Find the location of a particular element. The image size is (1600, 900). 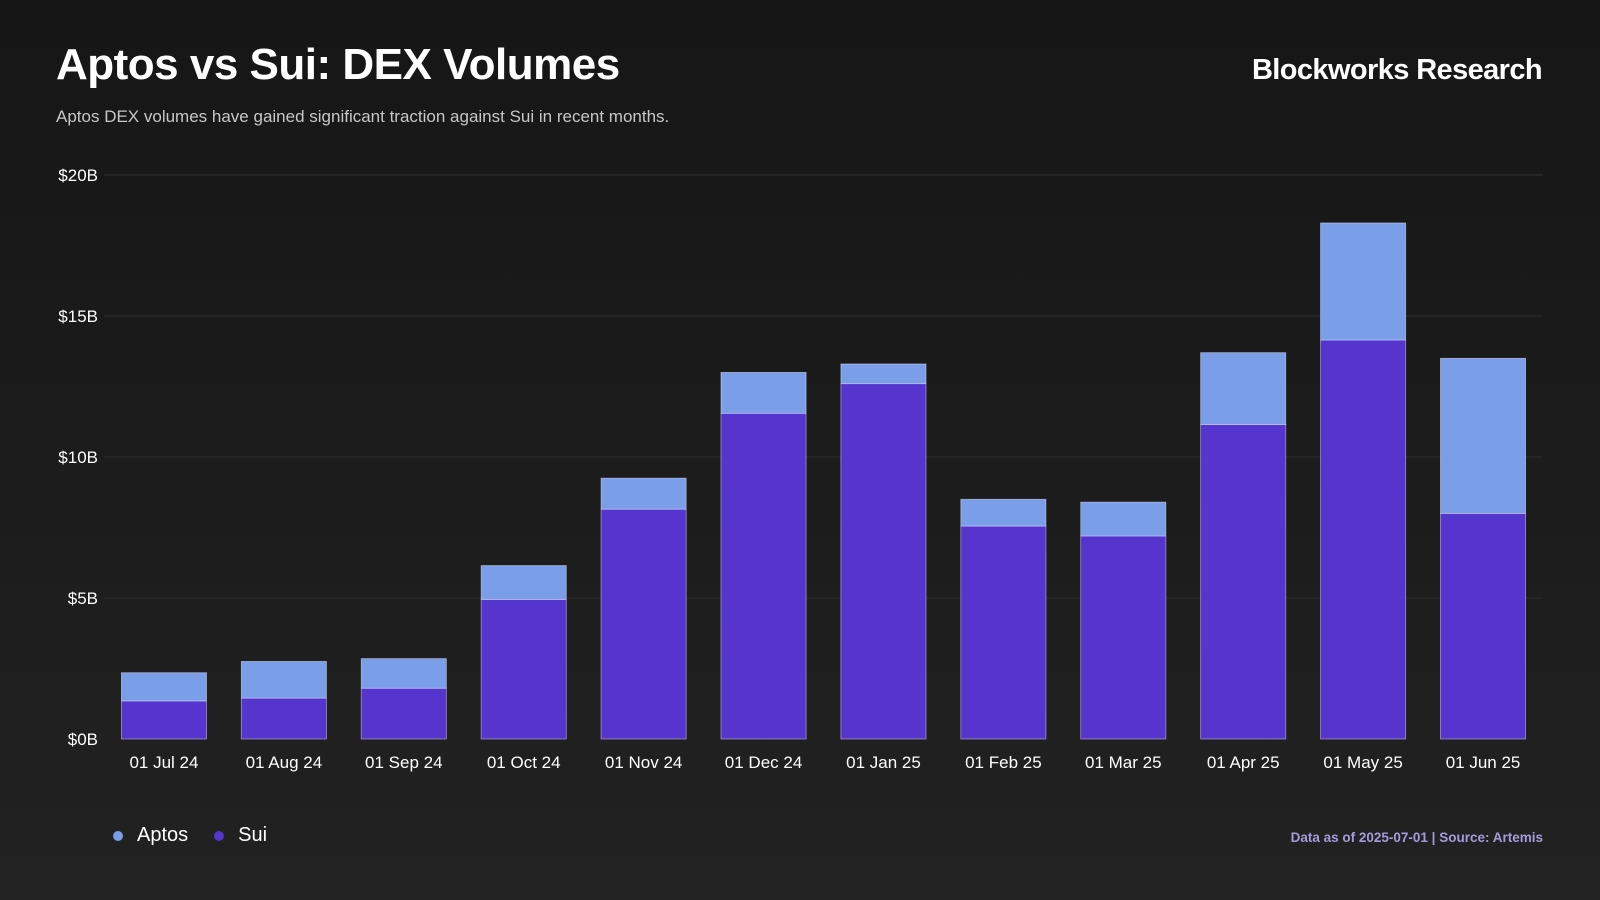

chart-title: Aptos vs Sui: DEX Volumes is located at coordinates (338, 64).